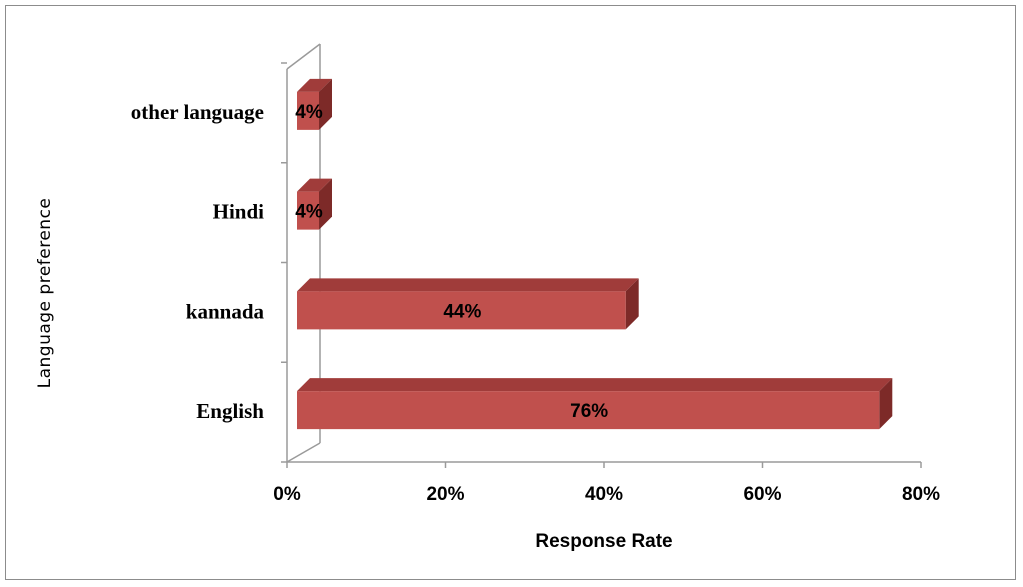 This screenshot has width=1023, height=587. What do you see at coordinates (239, 212) in the screenshot?
I see `category-label: Hindi` at bounding box center [239, 212].